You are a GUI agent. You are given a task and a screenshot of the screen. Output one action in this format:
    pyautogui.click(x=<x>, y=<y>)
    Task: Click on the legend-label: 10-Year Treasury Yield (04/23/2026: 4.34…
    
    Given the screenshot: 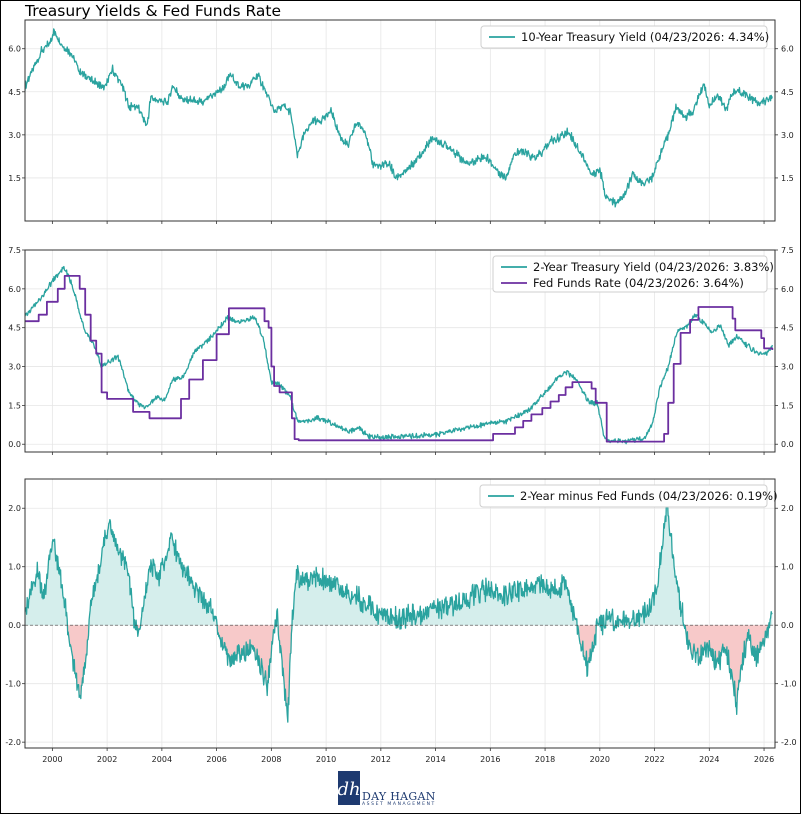 What is the action you would take?
    pyautogui.click(x=645, y=37)
    